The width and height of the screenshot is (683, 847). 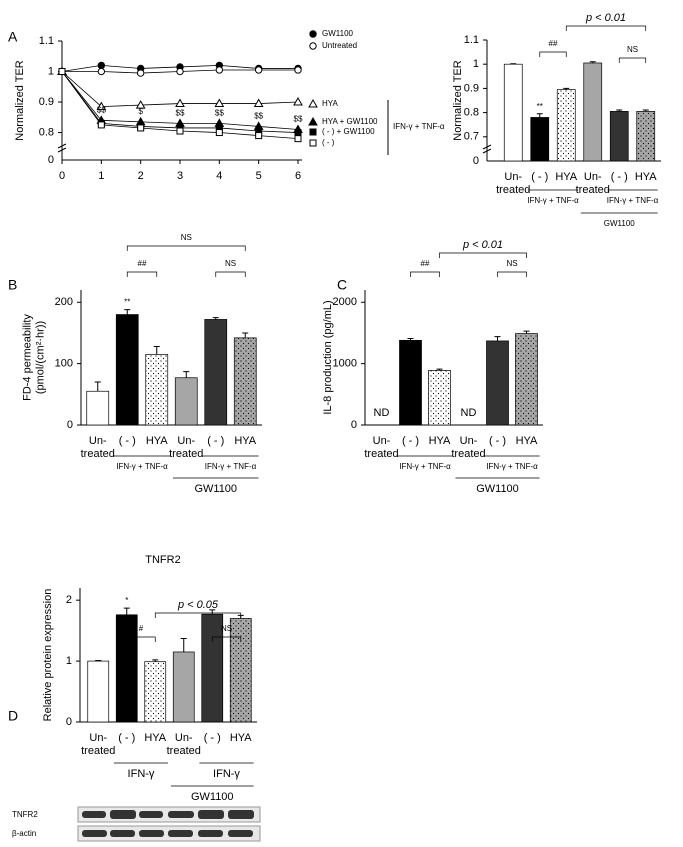 What do you see at coordinates (162, 560) in the screenshot?
I see `chart-title: TNFR2` at bounding box center [162, 560].